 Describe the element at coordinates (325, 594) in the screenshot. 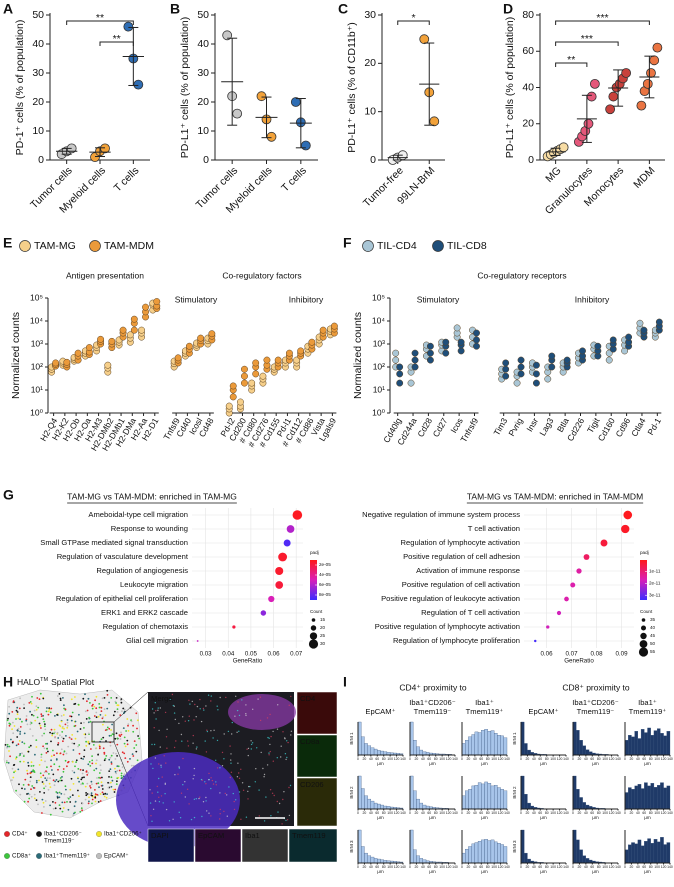

I see `color-tick-label: 8e-05` at that location.